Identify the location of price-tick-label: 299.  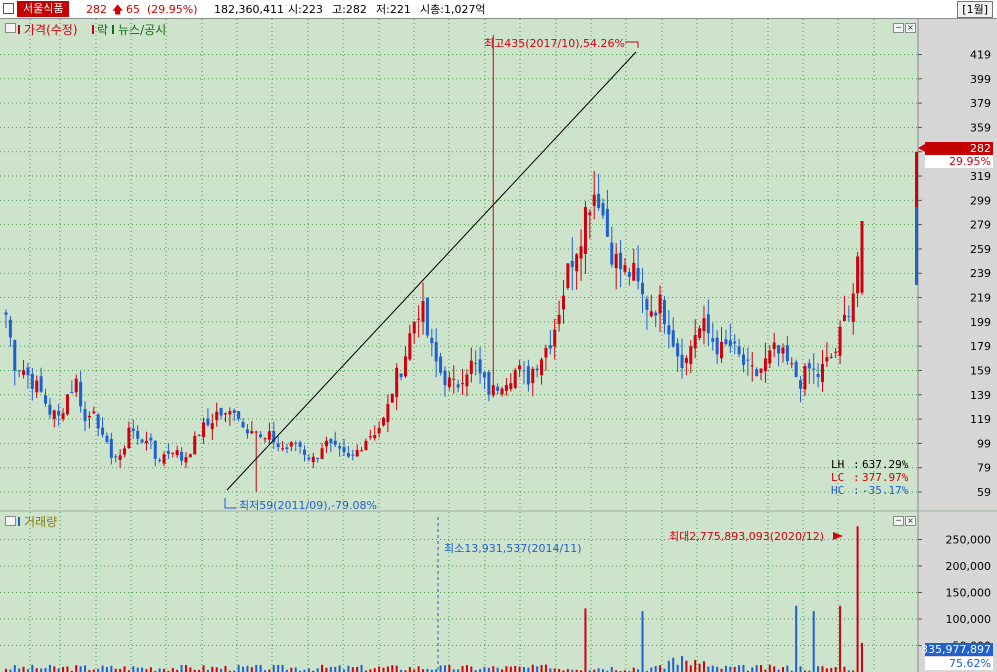
(980, 200).